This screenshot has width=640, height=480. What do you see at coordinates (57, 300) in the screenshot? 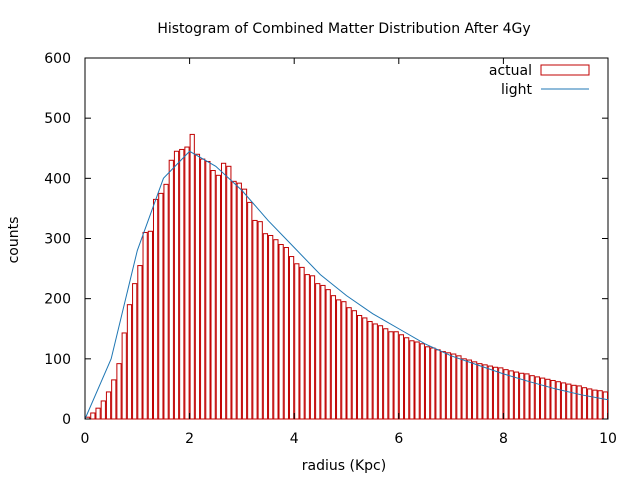
I see `y-tick-label: 200` at bounding box center [57, 300].